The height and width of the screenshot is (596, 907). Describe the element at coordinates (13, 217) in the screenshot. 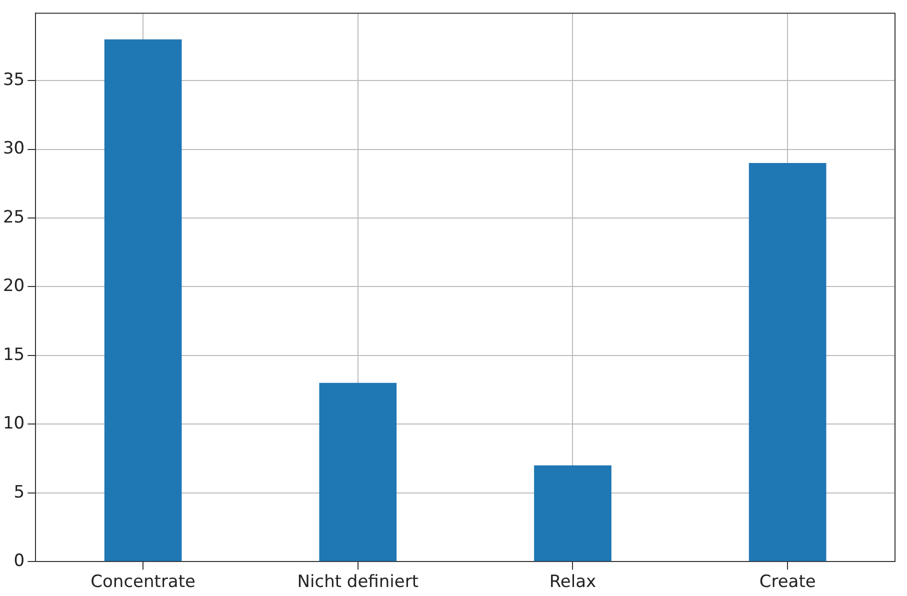

I see `y-tick-label: 25` at that location.